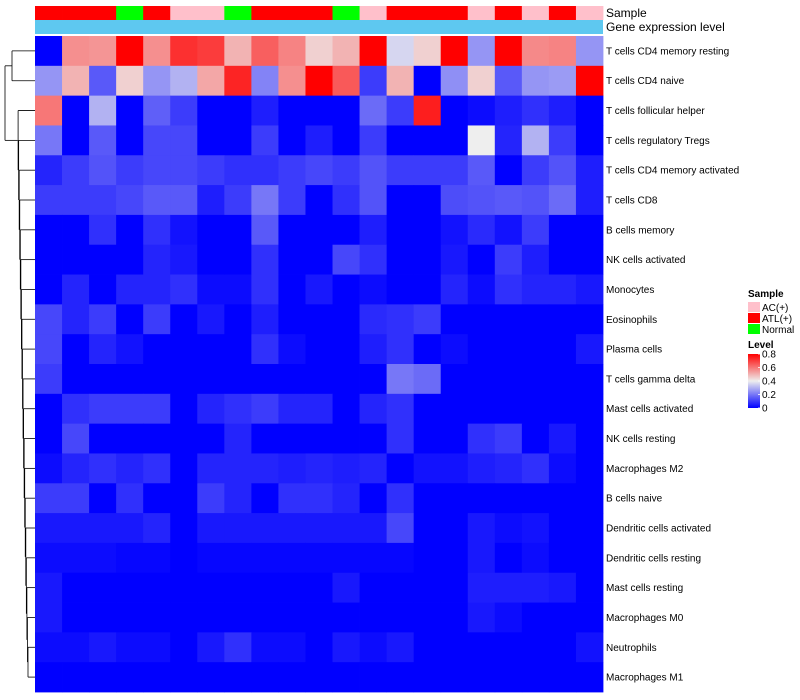 This screenshot has height=700, width=800. Describe the element at coordinates (640, 439) in the screenshot. I see `row-label: NK cells resting` at that location.